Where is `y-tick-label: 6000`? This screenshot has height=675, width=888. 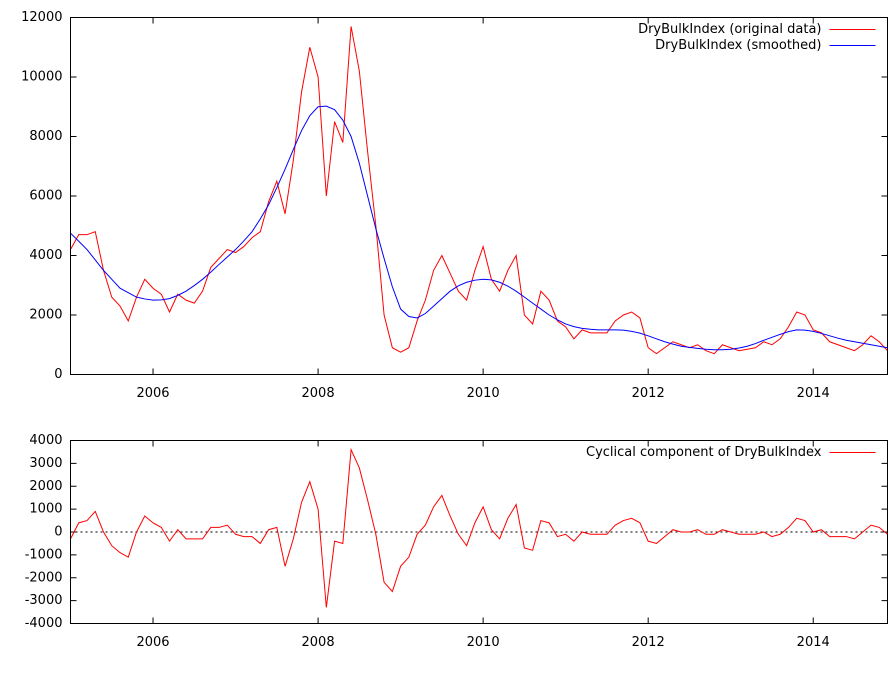 y-tick-label: 6000 is located at coordinates (45, 196).